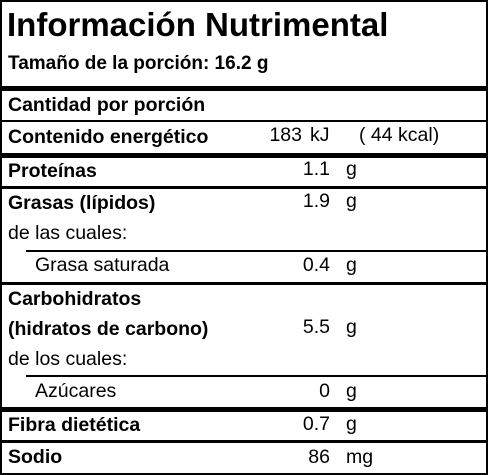 The image size is (488, 475). What do you see at coordinates (324, 391) in the screenshot?
I see `sugars-value: 0` at bounding box center [324, 391].